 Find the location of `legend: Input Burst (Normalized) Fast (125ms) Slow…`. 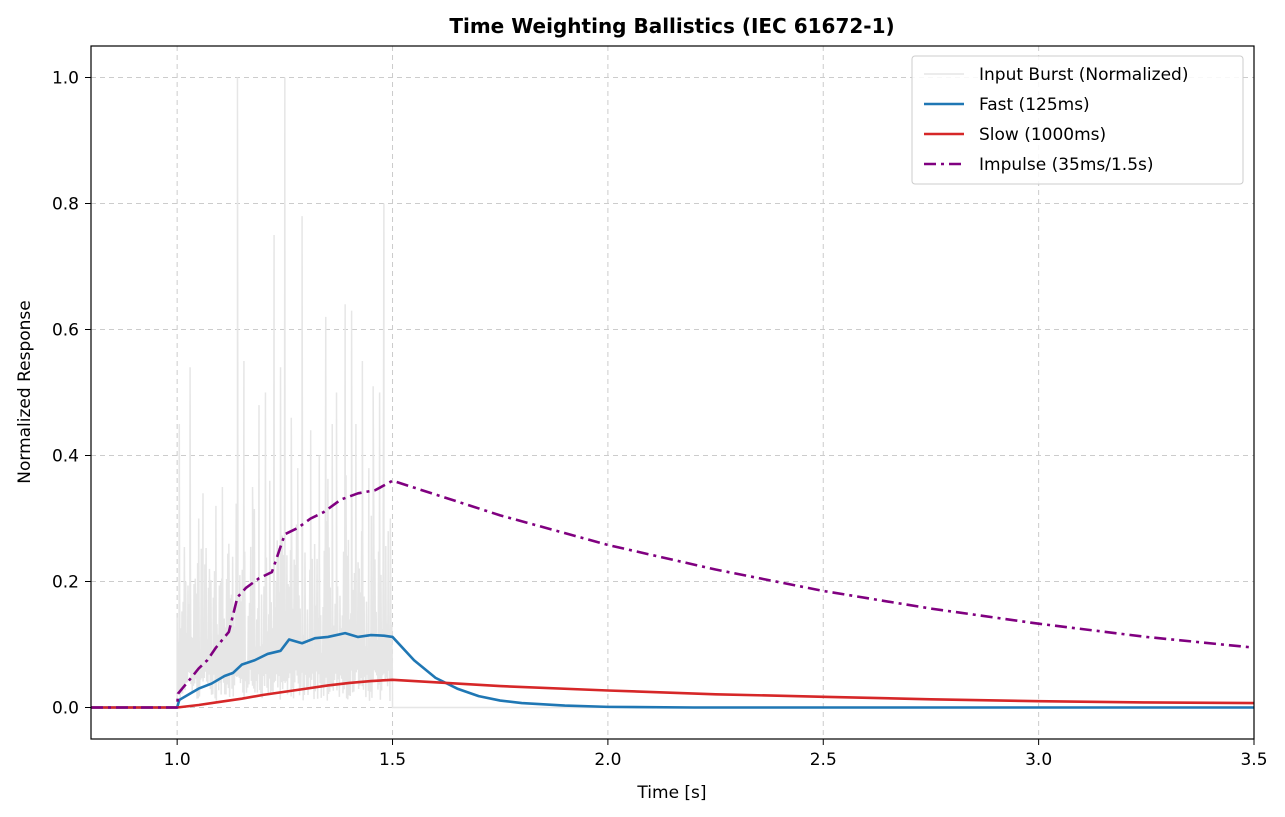

legend: Input Burst (Normalized) Fast (125ms) Slow… is located at coordinates (1077, 120).